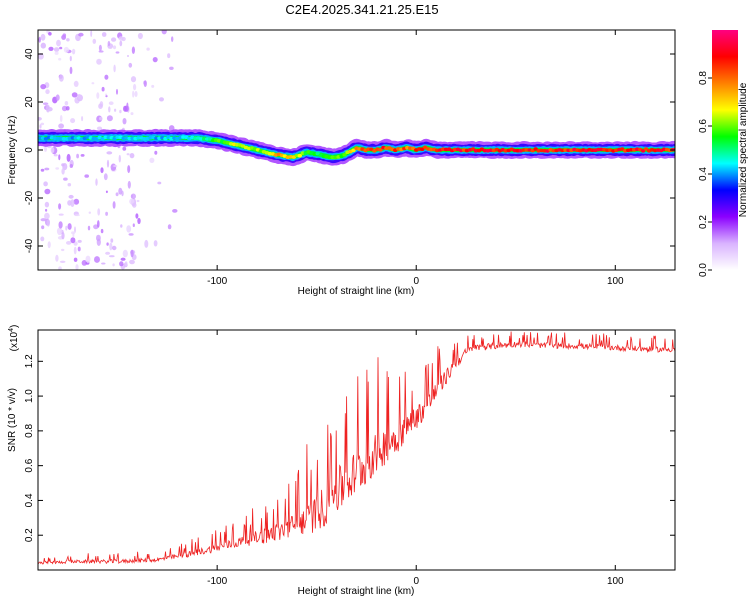  I want to click on y-tick-label: -40, so click(29, 245).